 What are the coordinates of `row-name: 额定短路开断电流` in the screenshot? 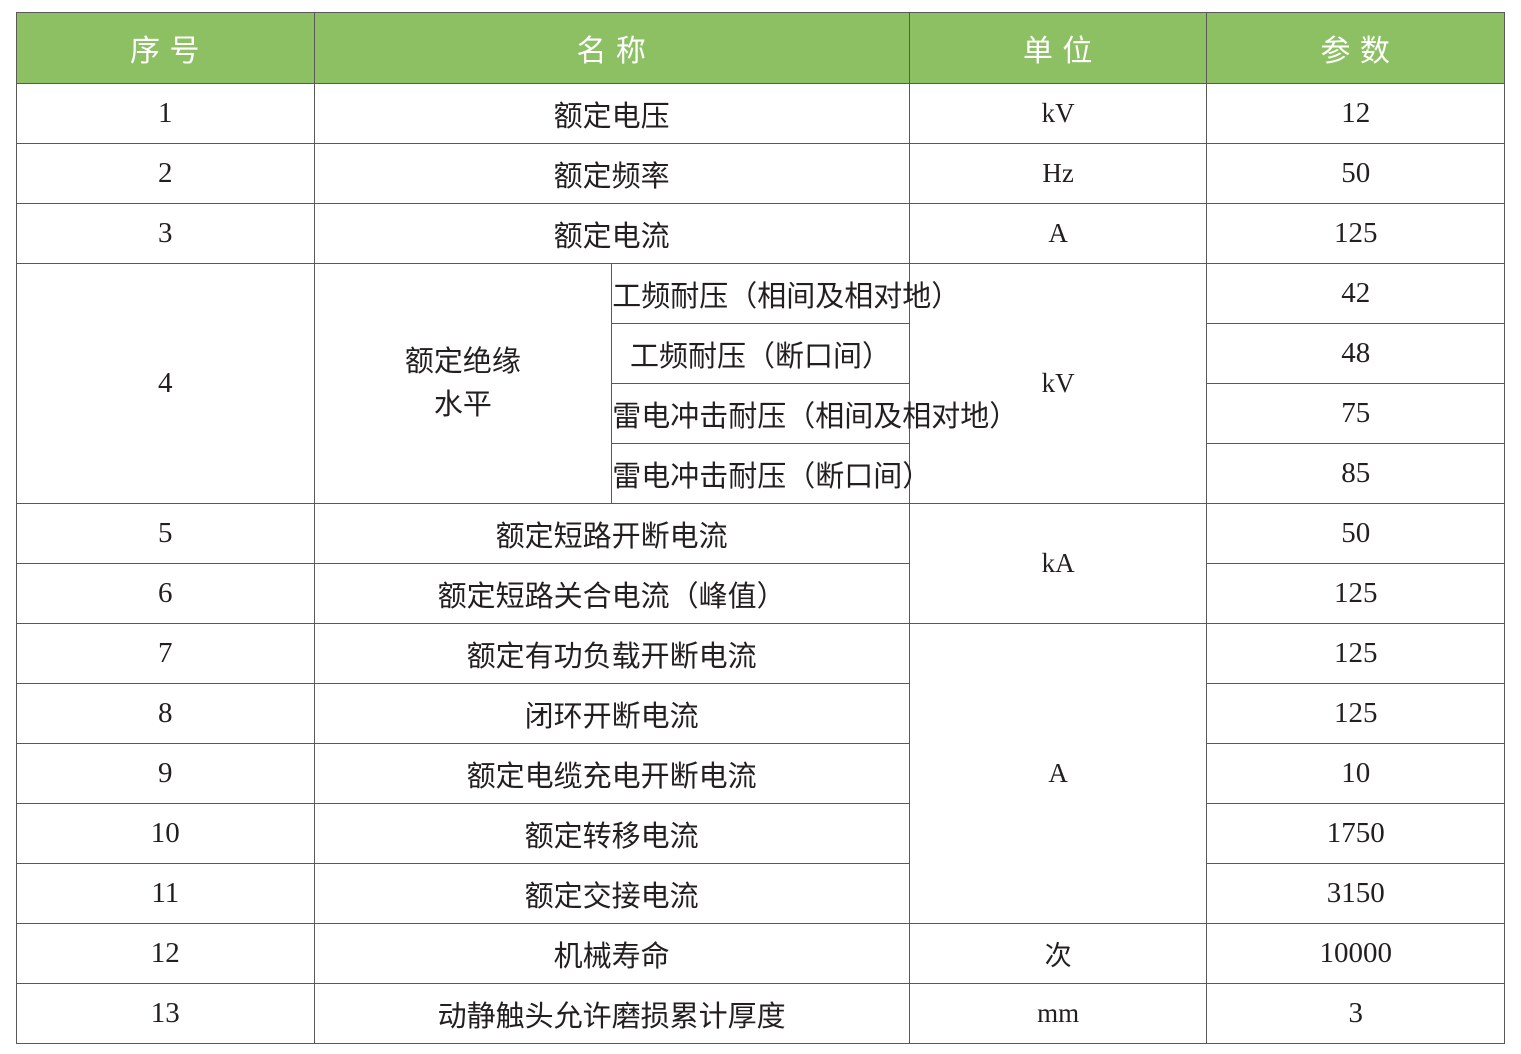 It's located at (611, 533).